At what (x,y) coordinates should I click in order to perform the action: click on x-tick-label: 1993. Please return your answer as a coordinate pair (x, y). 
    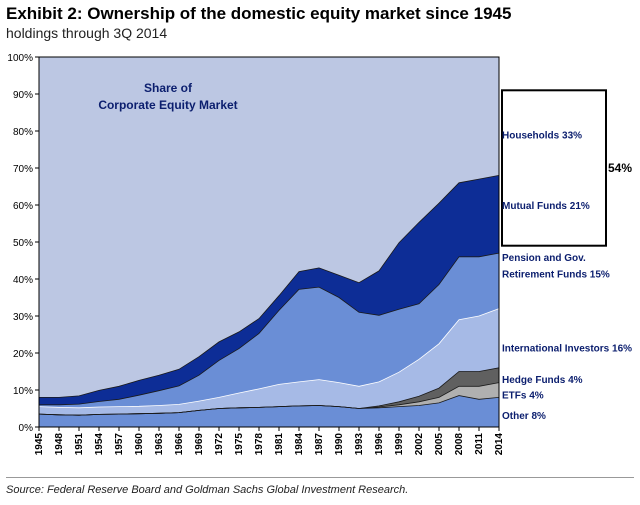
    Looking at the image, I should click on (359, 444).